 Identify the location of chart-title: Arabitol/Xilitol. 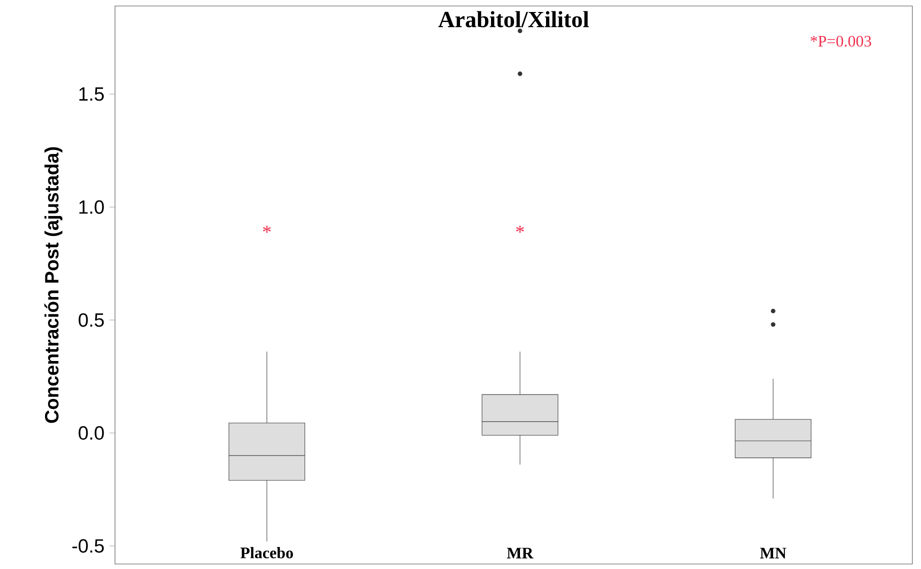
(513, 19).